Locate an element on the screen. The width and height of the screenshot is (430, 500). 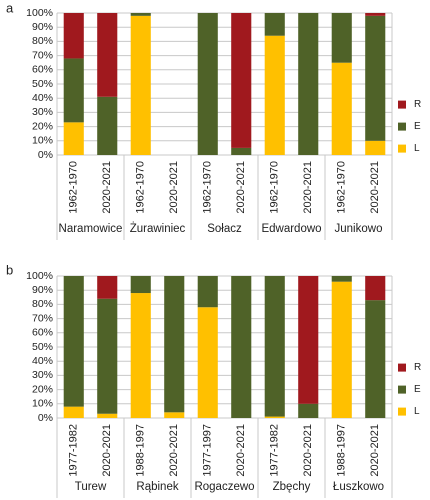
group-label: Rąbinek is located at coordinates (157, 487).